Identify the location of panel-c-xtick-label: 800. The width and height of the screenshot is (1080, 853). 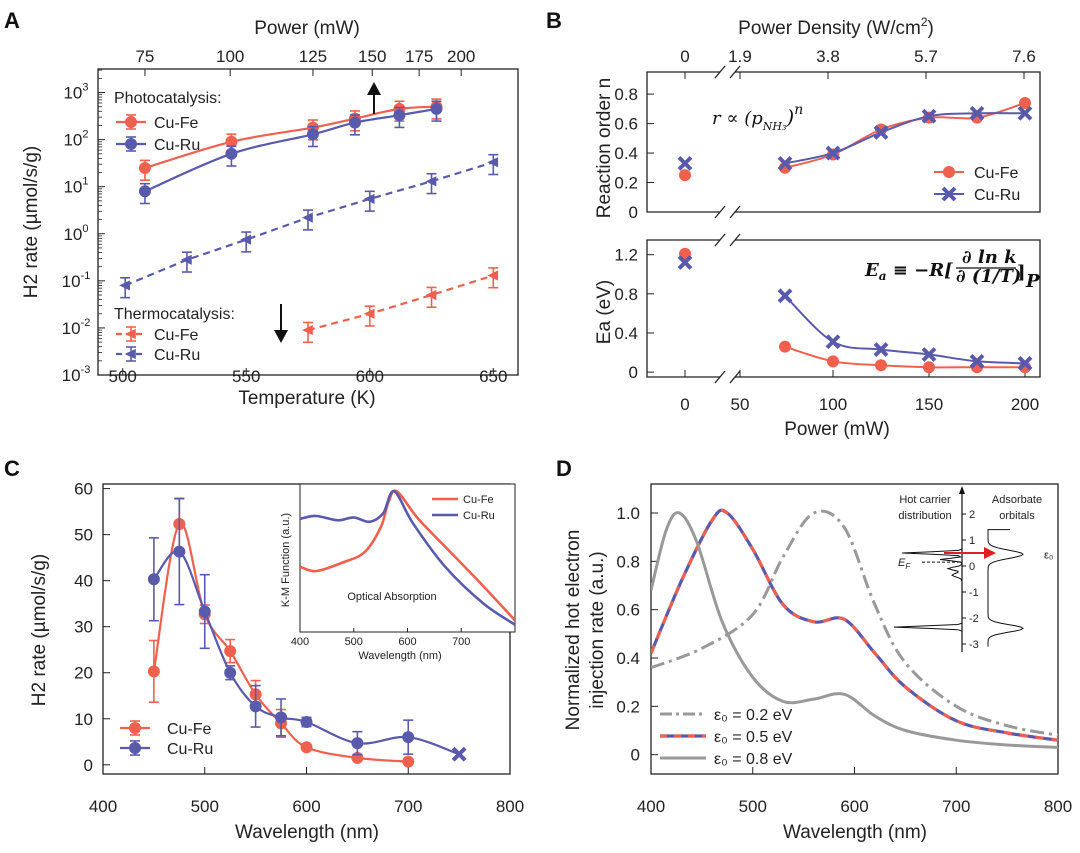
(510, 806).